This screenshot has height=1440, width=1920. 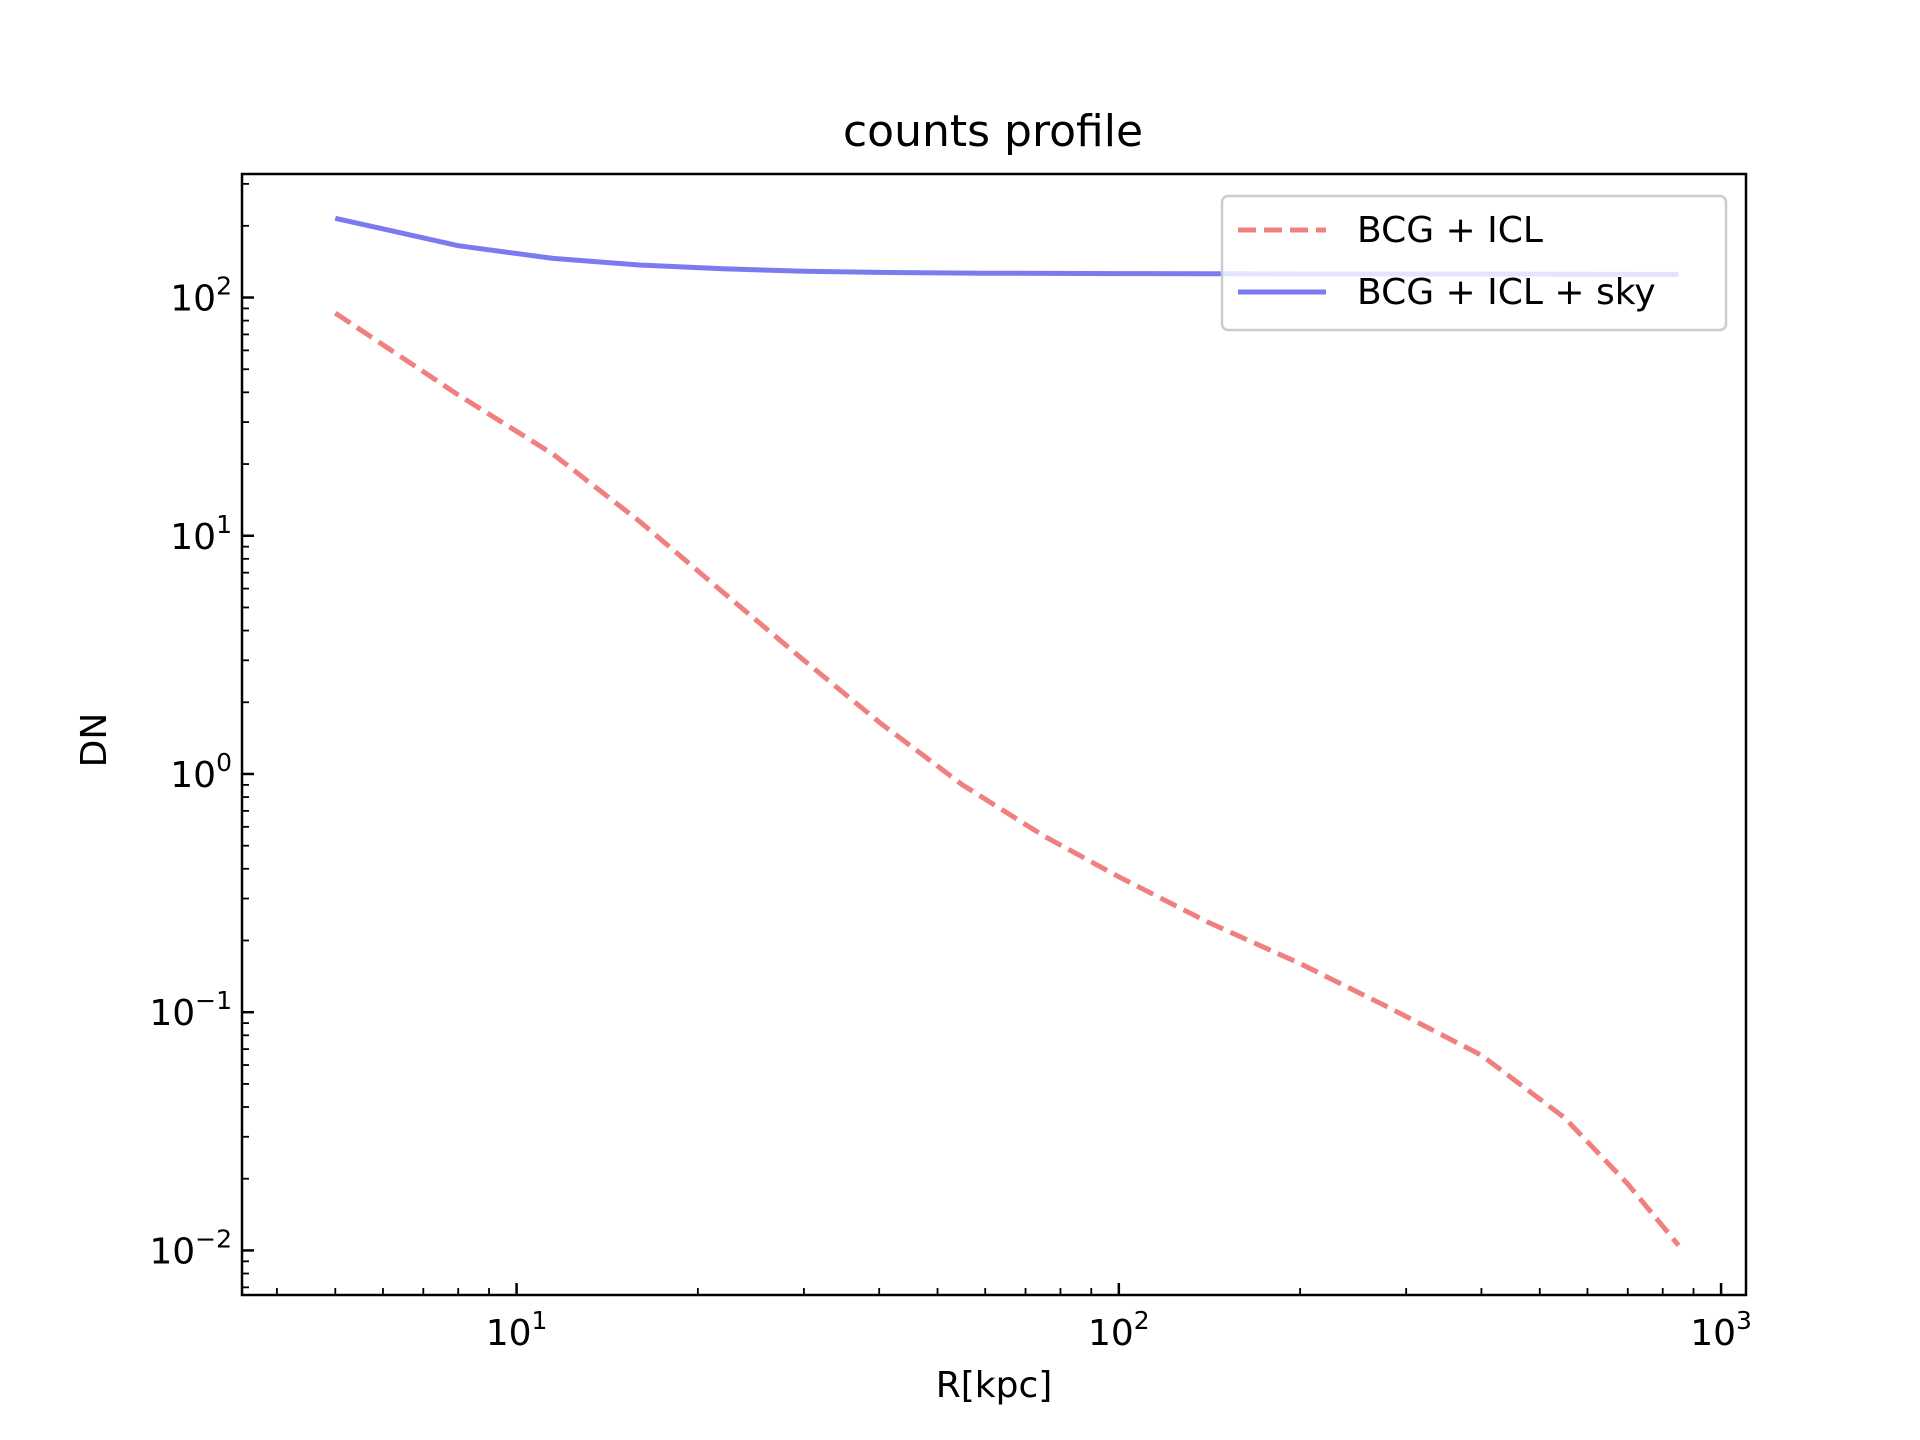 I want to click on legend-label-1: BCG + ICL + sky, so click(x=1506, y=292).